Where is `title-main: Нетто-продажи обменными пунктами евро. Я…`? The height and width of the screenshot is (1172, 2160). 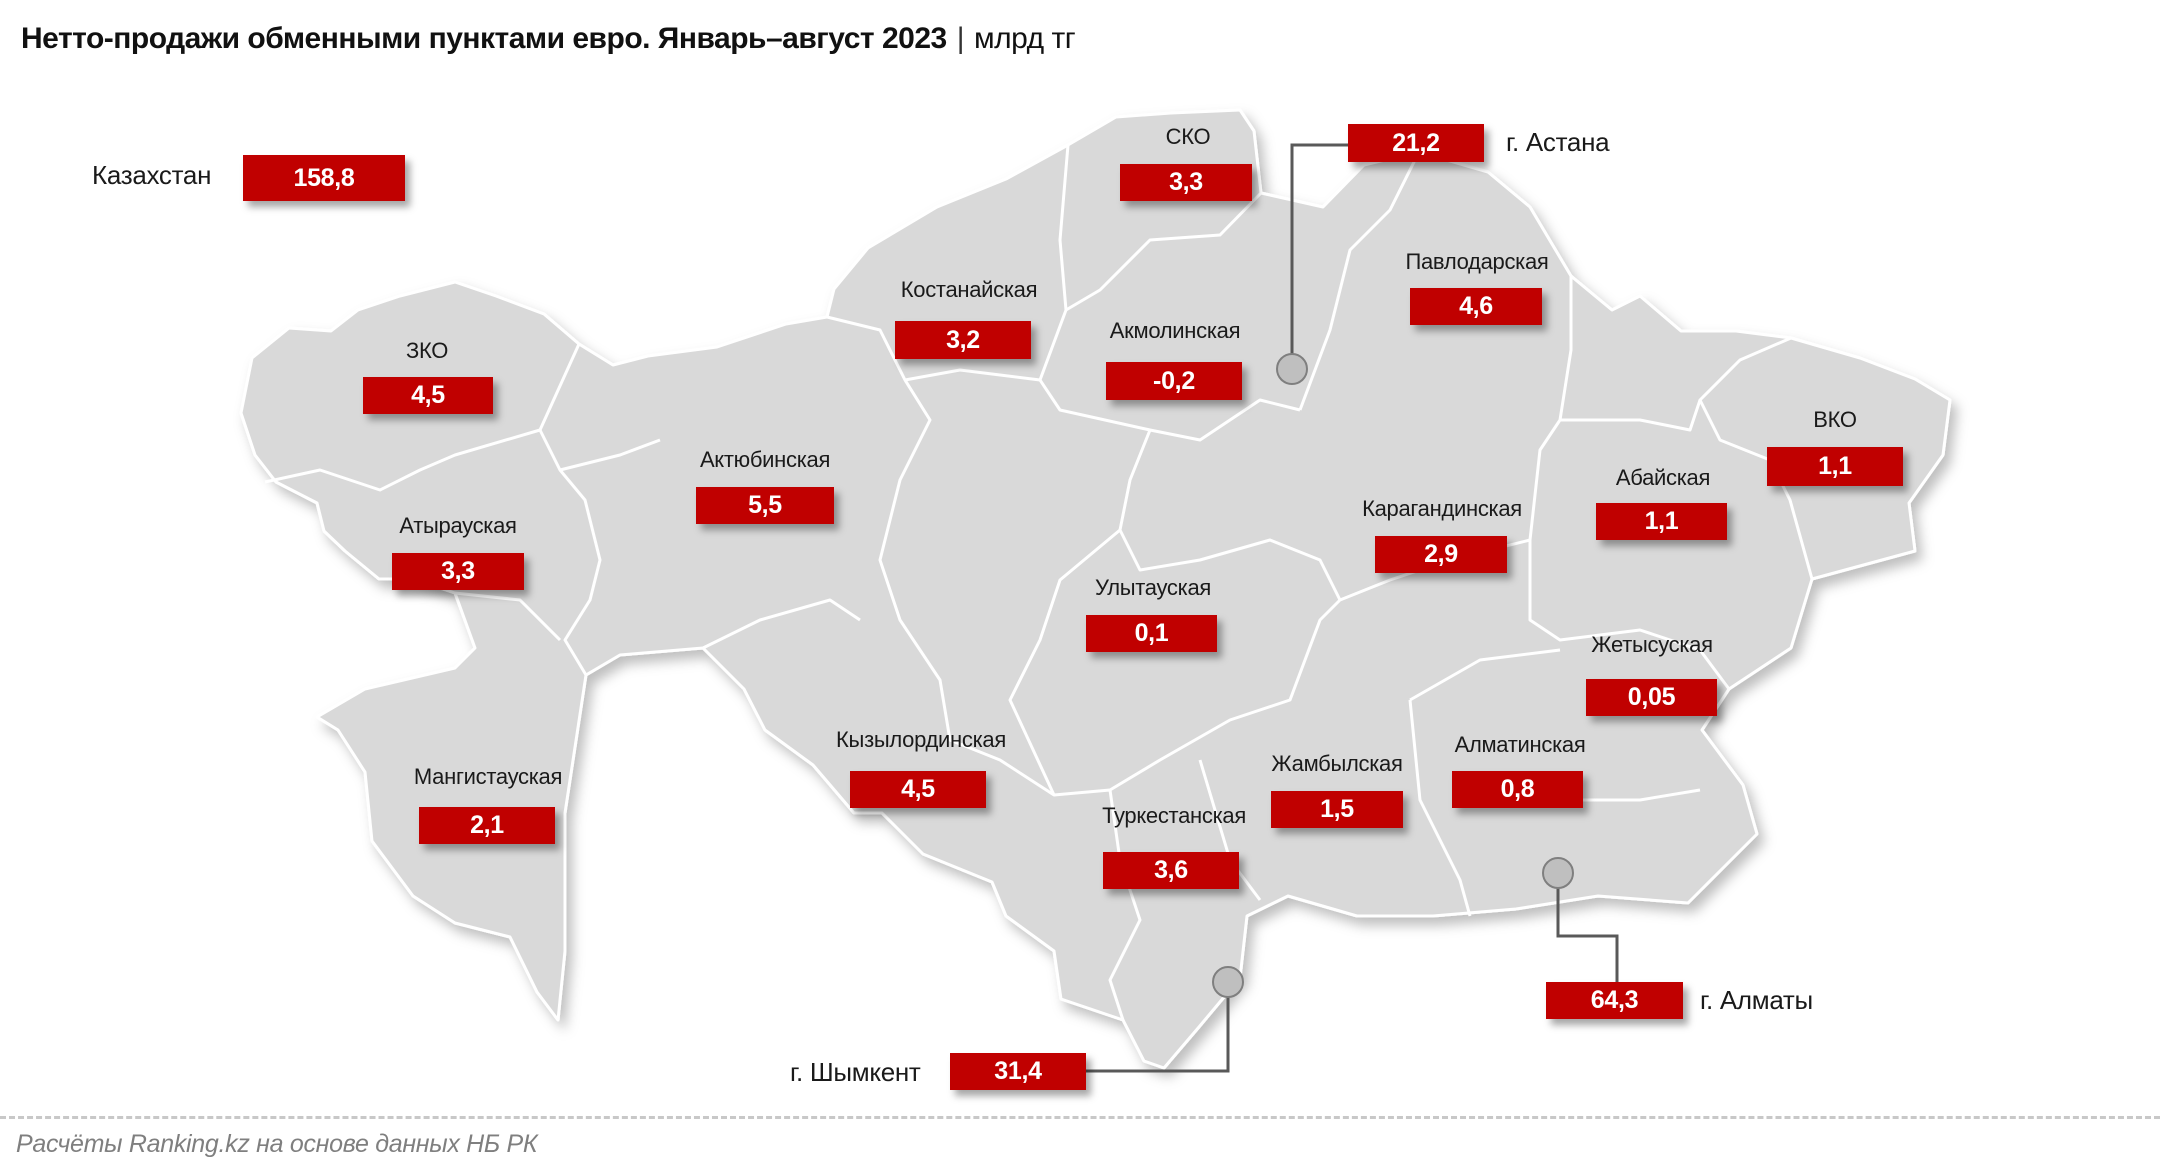 title-main: Нетто-продажи обменными пунктами евро. Я… is located at coordinates (484, 38).